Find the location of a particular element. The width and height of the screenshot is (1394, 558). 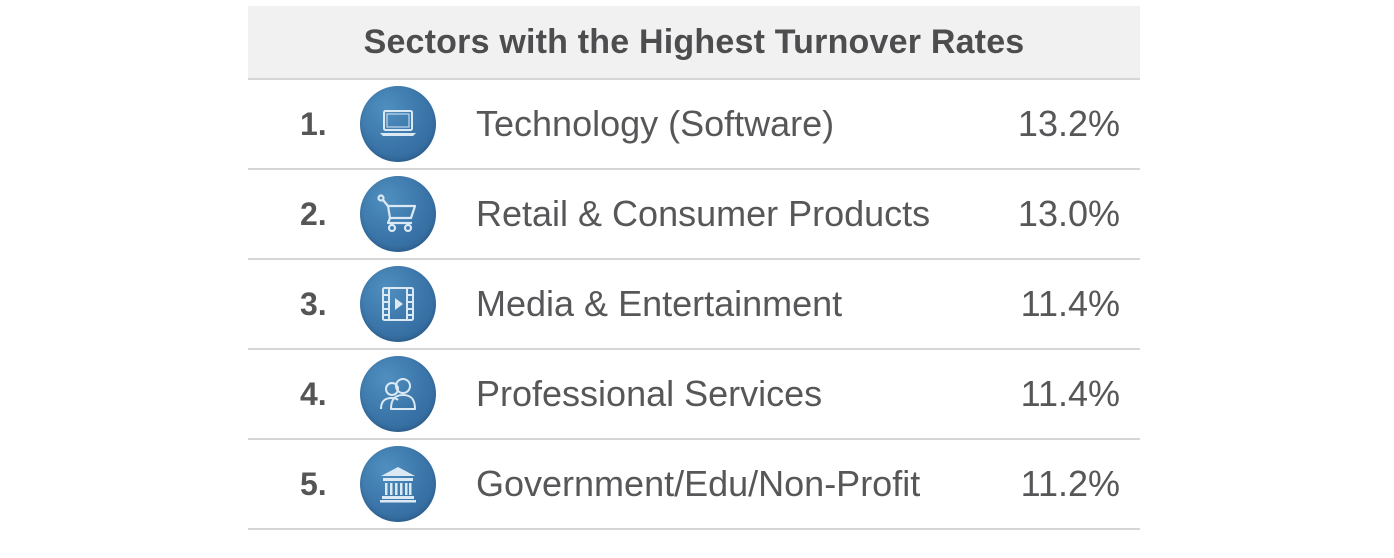

rank-number: 1. is located at coordinates (313, 123).